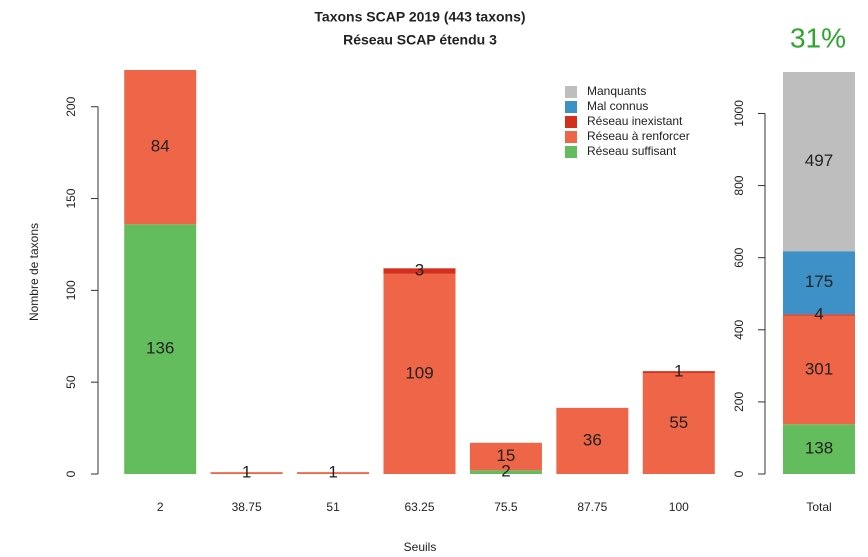 The image size is (868, 557). What do you see at coordinates (333, 507) in the screenshot?
I see `x-tick-label: 51` at bounding box center [333, 507].